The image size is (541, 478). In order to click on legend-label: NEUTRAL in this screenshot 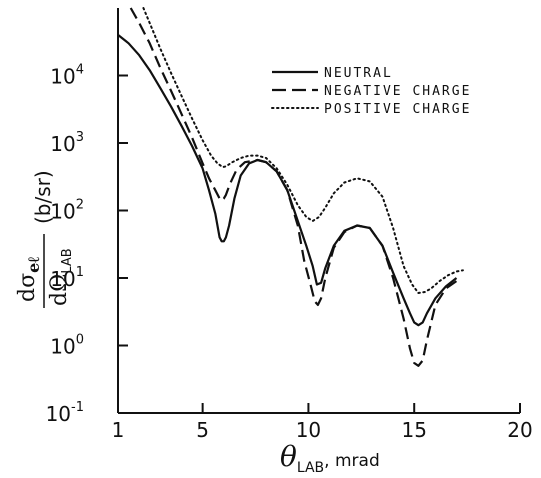, I will do `click(358, 73)`.